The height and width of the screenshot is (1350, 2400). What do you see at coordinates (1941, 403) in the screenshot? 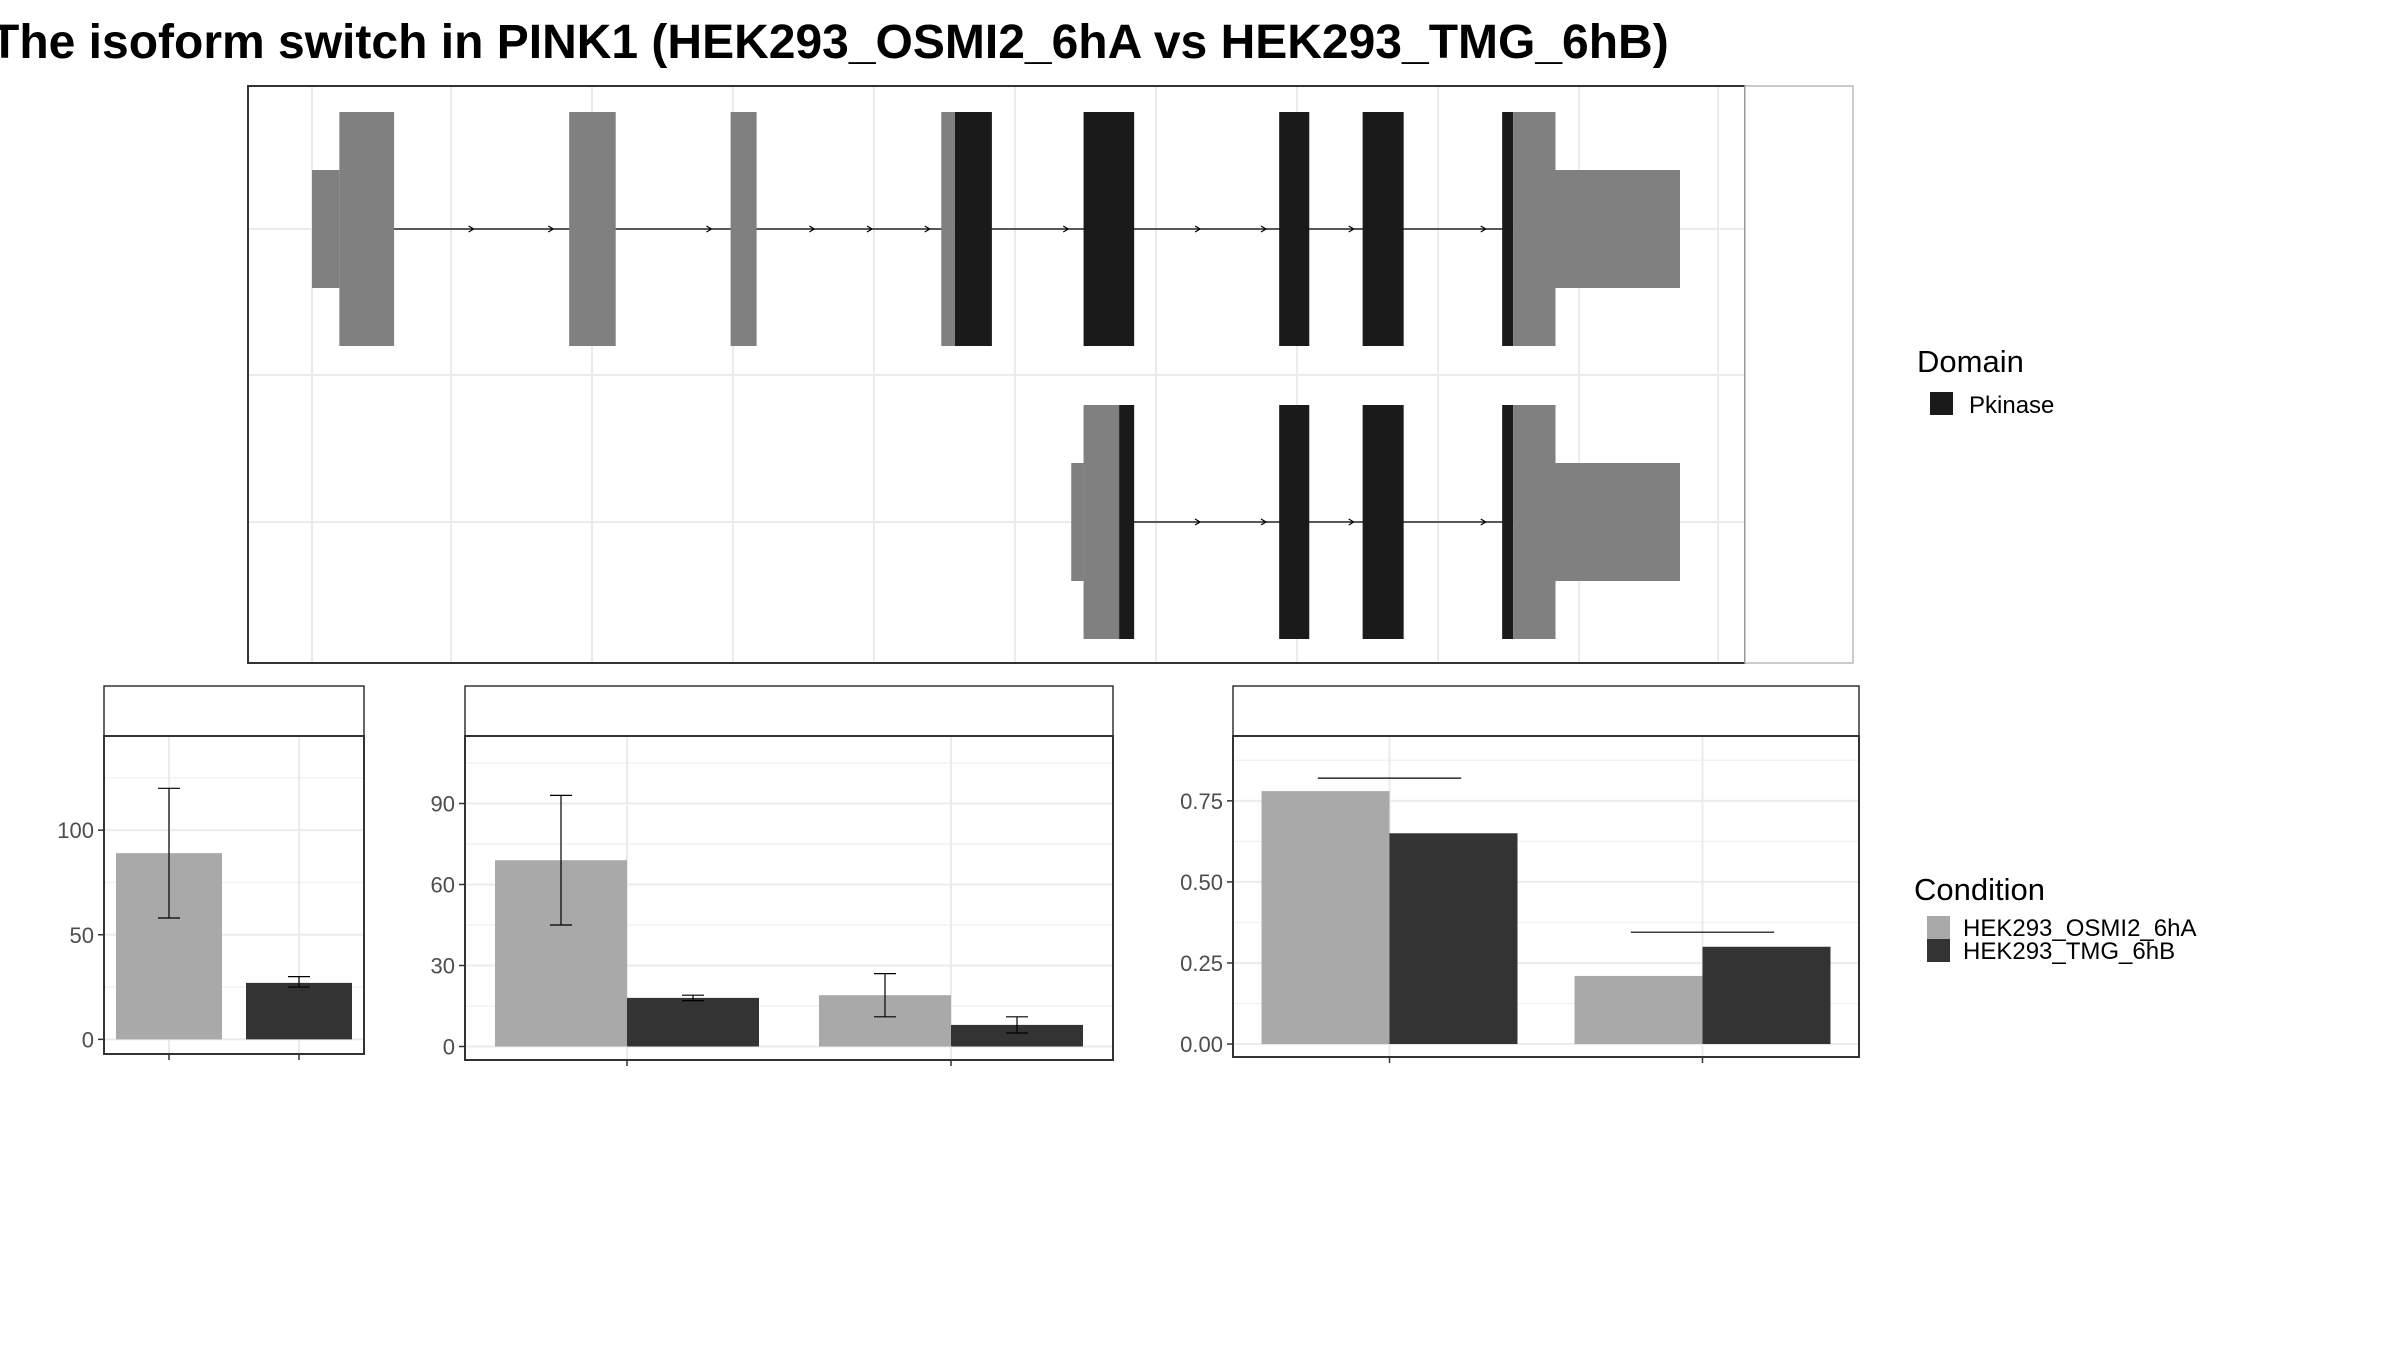
I see `pkinase-legend-key` at bounding box center [1941, 403].